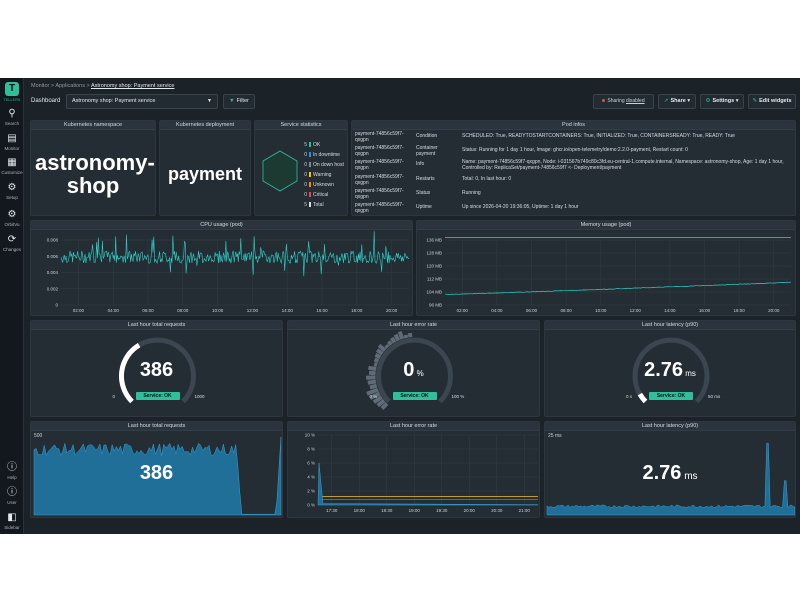 This screenshot has width=800, height=600. Describe the element at coordinates (46, 101) in the screenshot. I see `dashboard-label: Dashboard` at that location.